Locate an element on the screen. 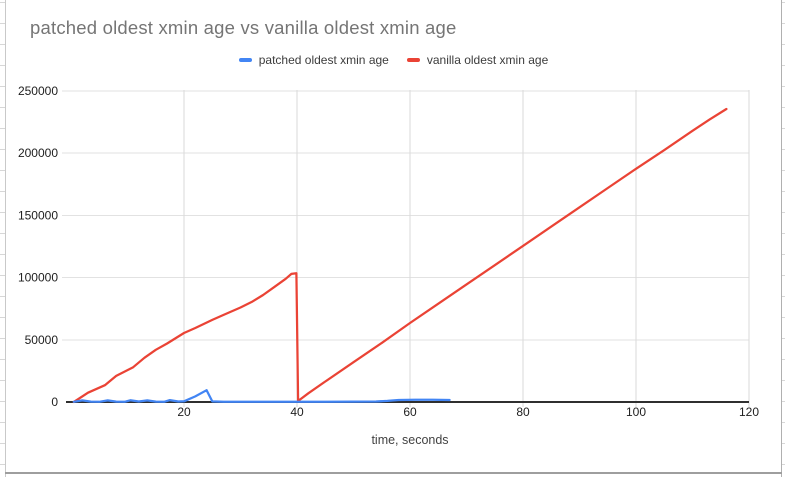  svg-text: 50000 is located at coordinates (42, 340).